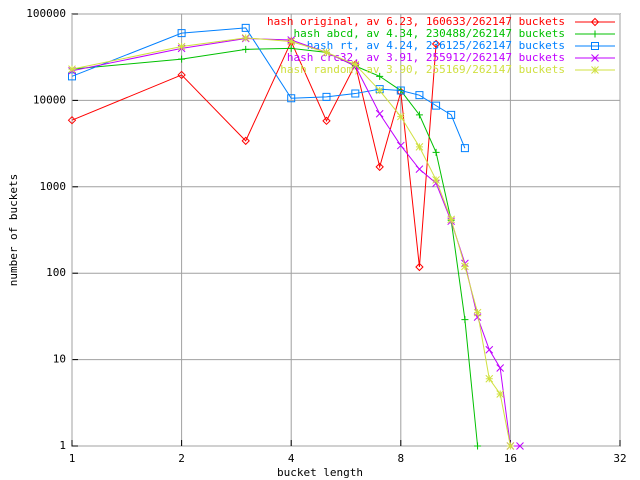 The height and width of the screenshot is (480, 640). Describe the element at coordinates (72, 458) in the screenshot. I see `x-tick-label: 1` at that location.